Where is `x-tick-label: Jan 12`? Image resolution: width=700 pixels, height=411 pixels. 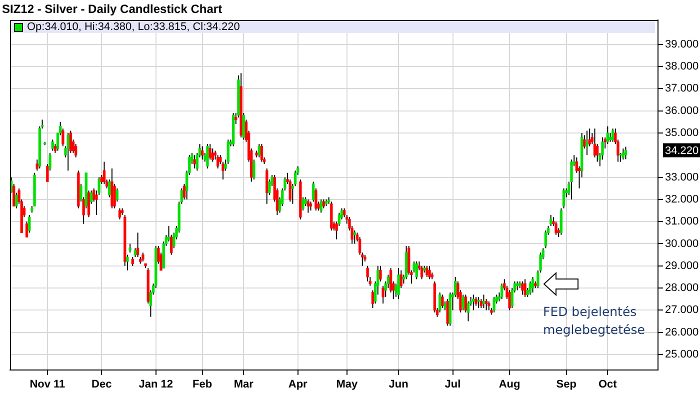 x-tick-label: Jan 12 is located at coordinates (155, 384).